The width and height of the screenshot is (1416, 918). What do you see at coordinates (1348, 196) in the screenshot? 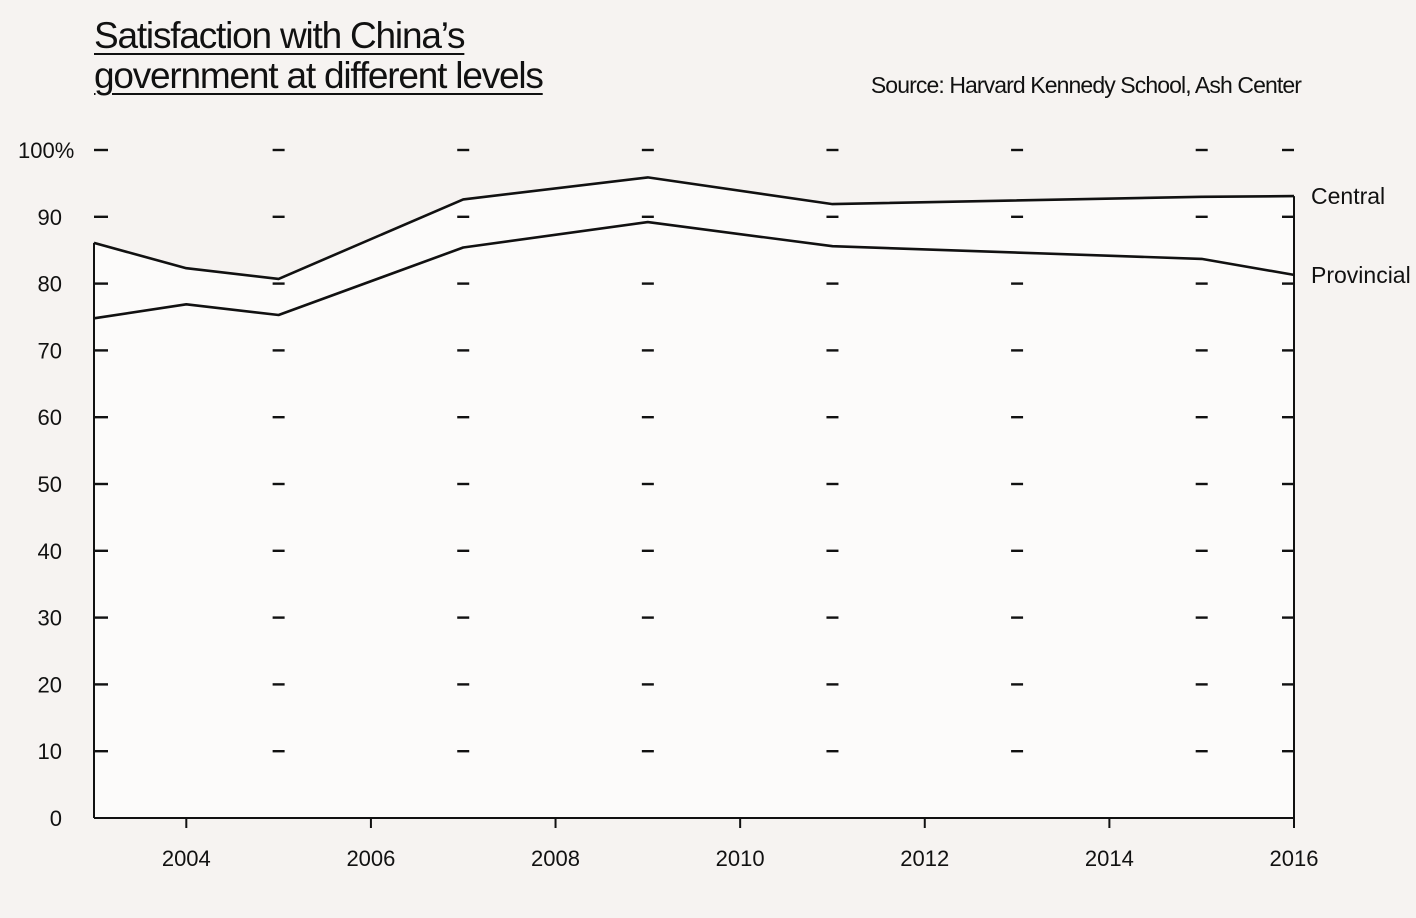
I see `series-label-central: Central` at bounding box center [1348, 196].